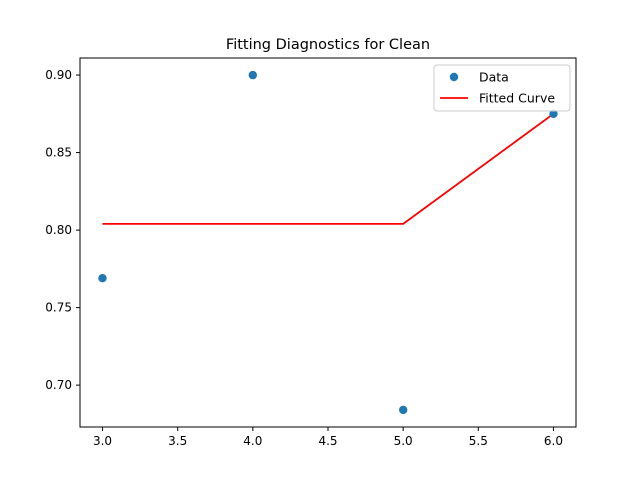  I want to click on x-tick-label: 3.0, so click(102, 441).